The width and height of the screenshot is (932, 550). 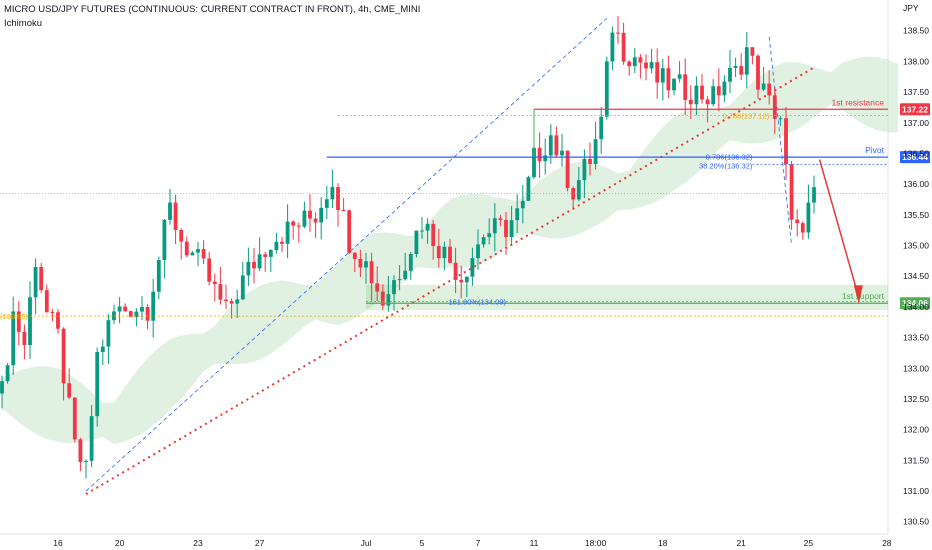 What do you see at coordinates (916, 31) in the screenshot?
I see `y-tick-label: 138.50` at bounding box center [916, 31].